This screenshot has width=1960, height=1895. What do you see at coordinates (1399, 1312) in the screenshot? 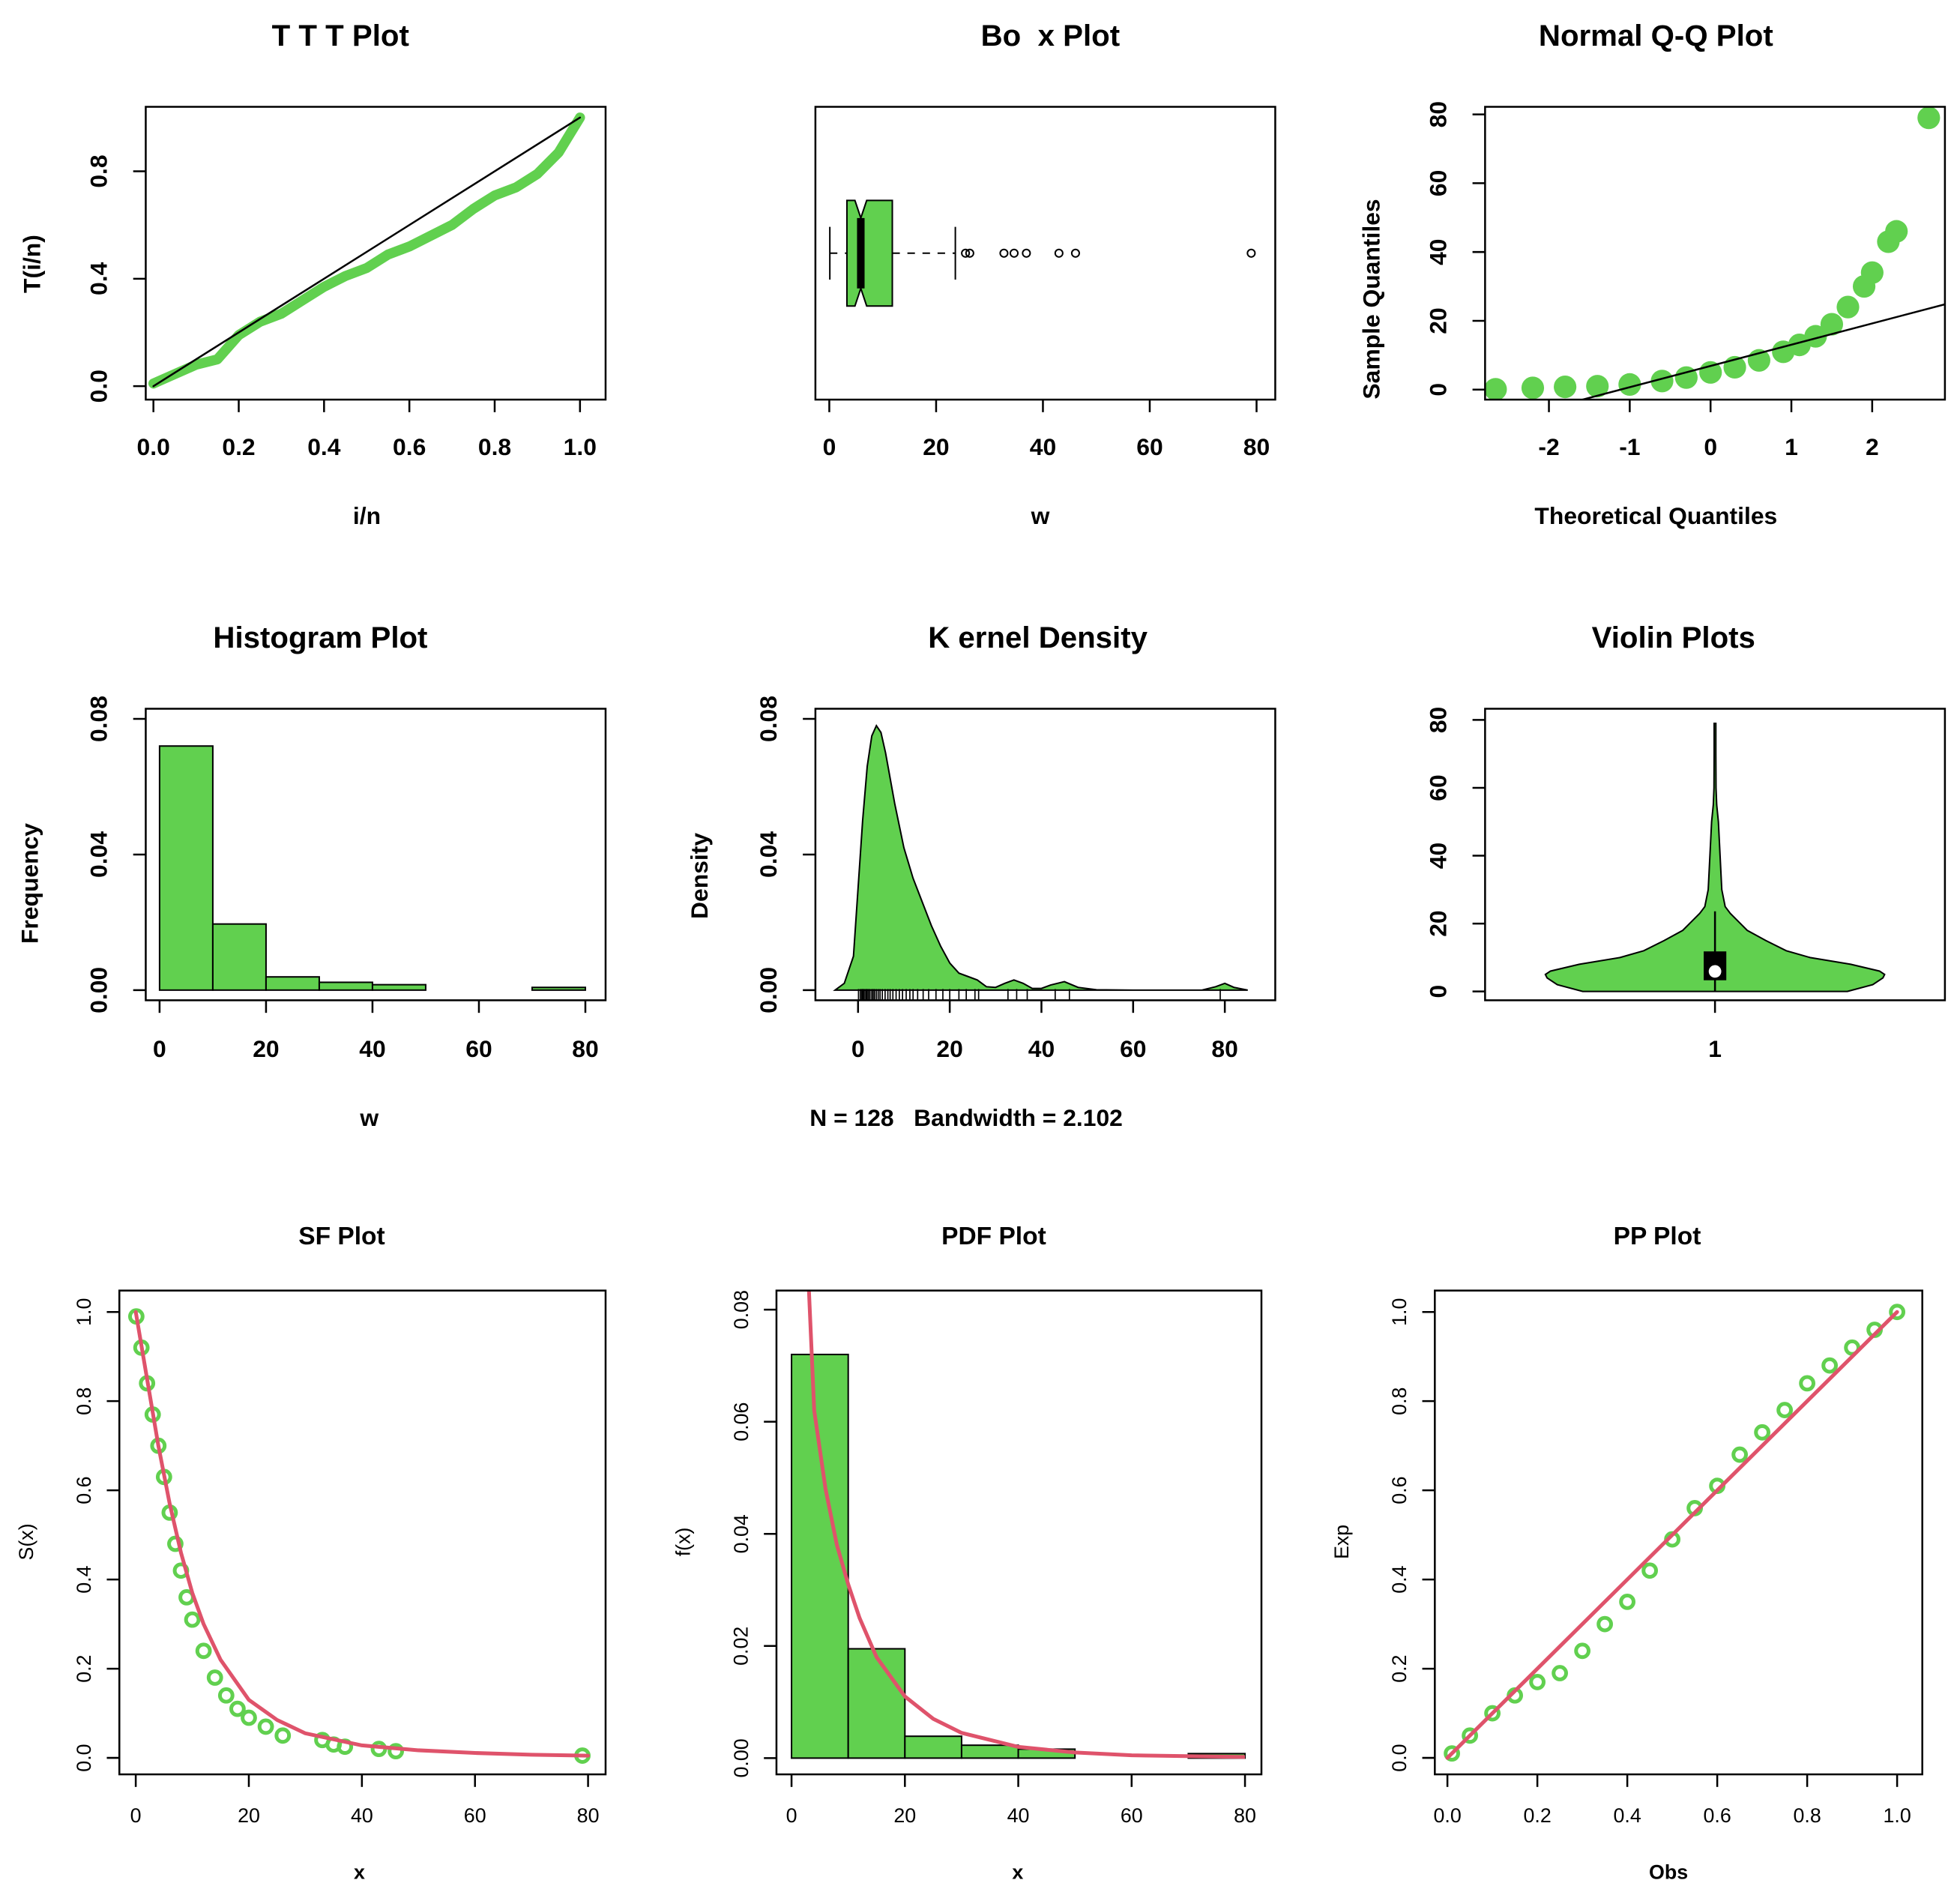
I see `y-tick-label: 1.0` at bounding box center [1399, 1312].